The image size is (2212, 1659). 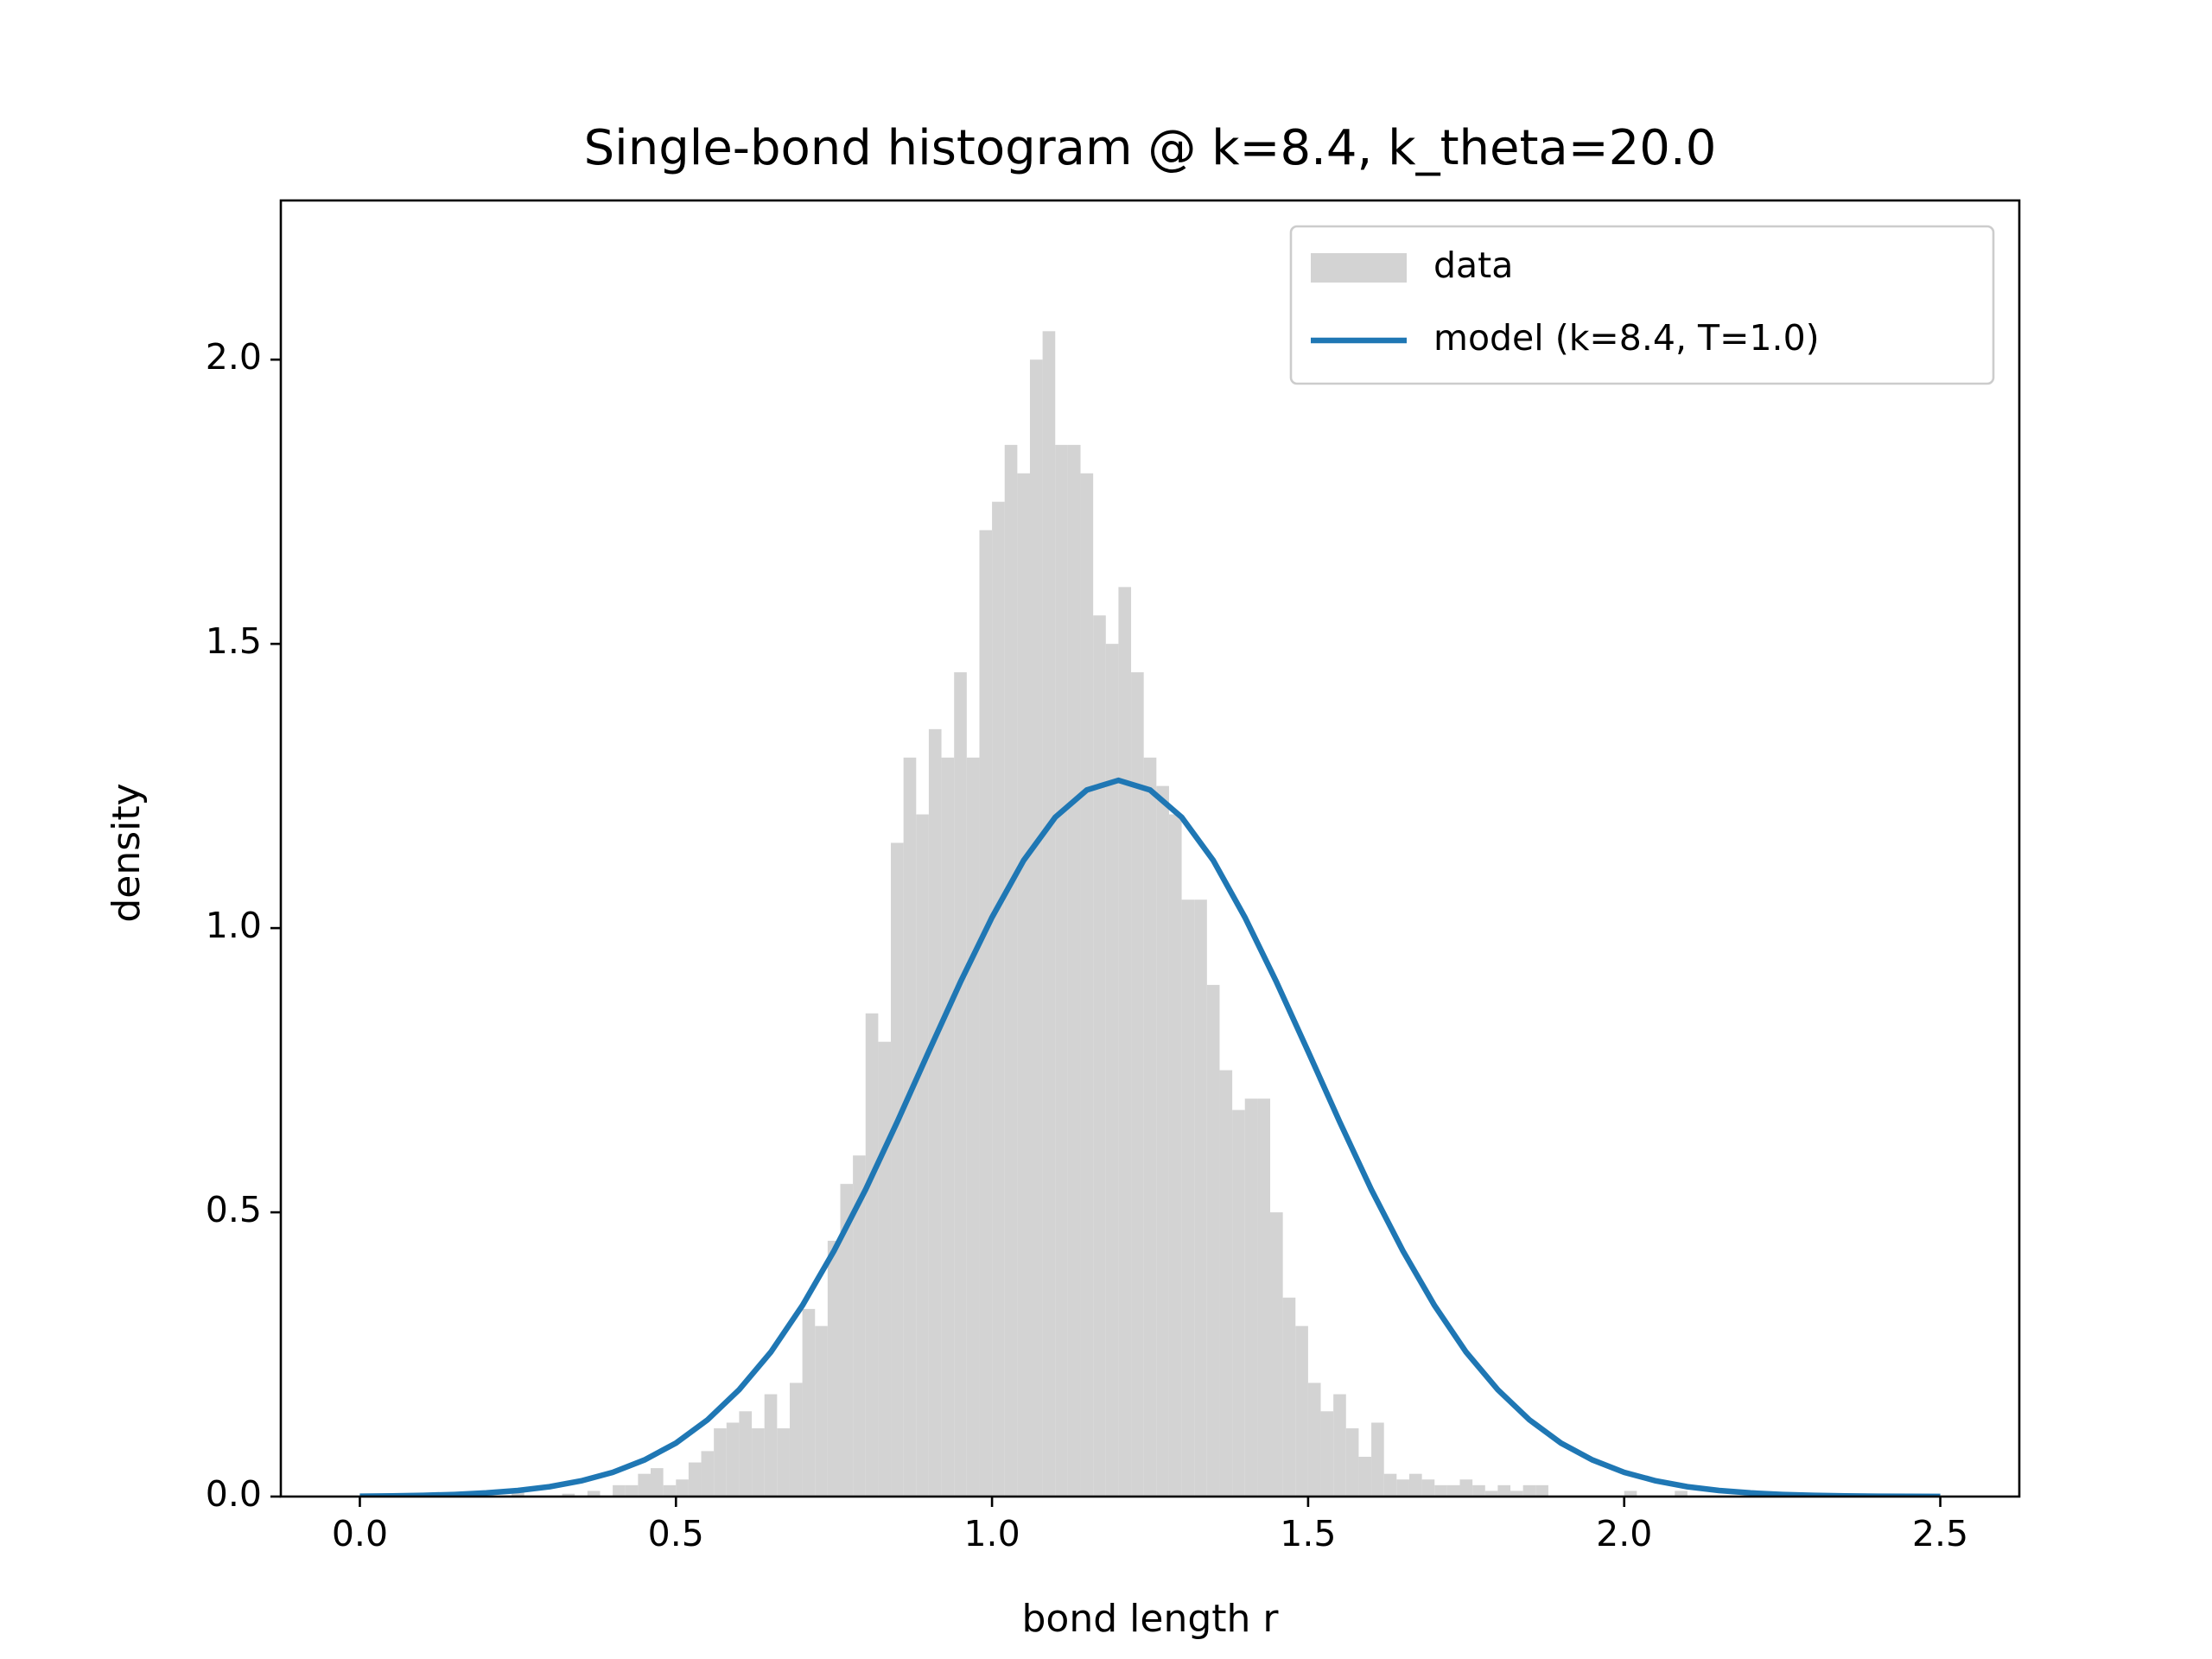 I want to click on legend-patch, so click(x=1359, y=268).